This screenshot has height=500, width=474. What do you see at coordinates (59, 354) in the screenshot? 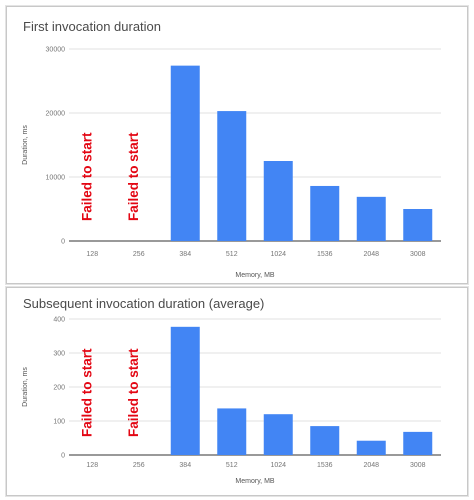
I see `y-tick-label: 300` at bounding box center [59, 354].